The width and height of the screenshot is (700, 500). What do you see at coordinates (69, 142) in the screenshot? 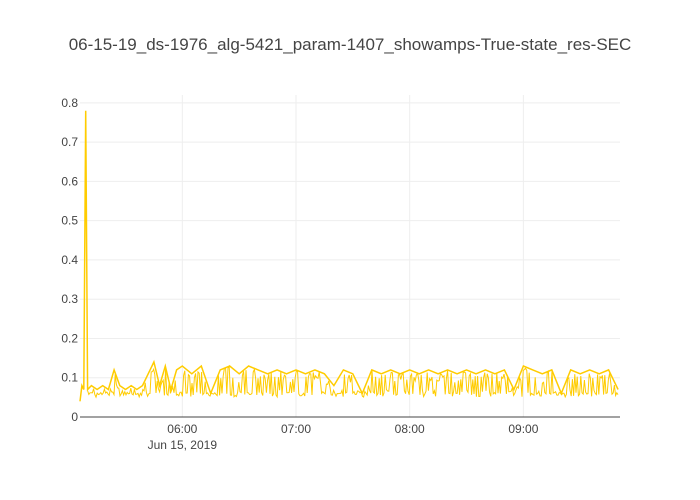
I see `y-tick-label: 0.7` at bounding box center [69, 142].